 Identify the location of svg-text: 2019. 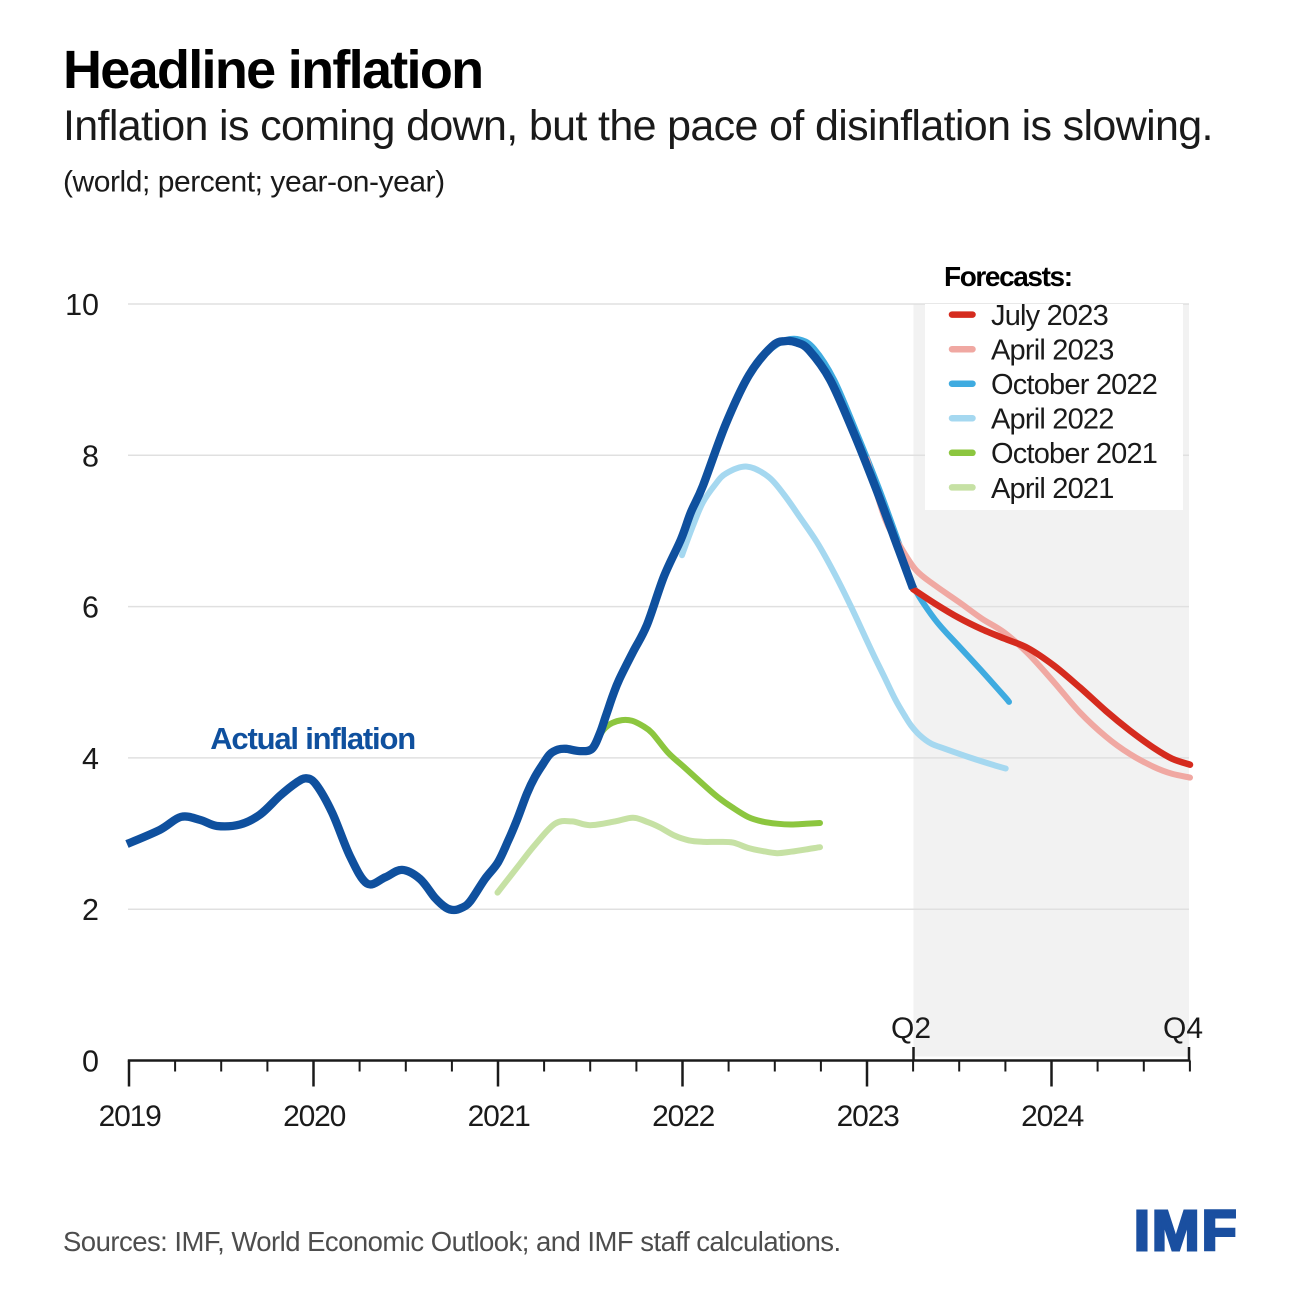
(130, 1116).